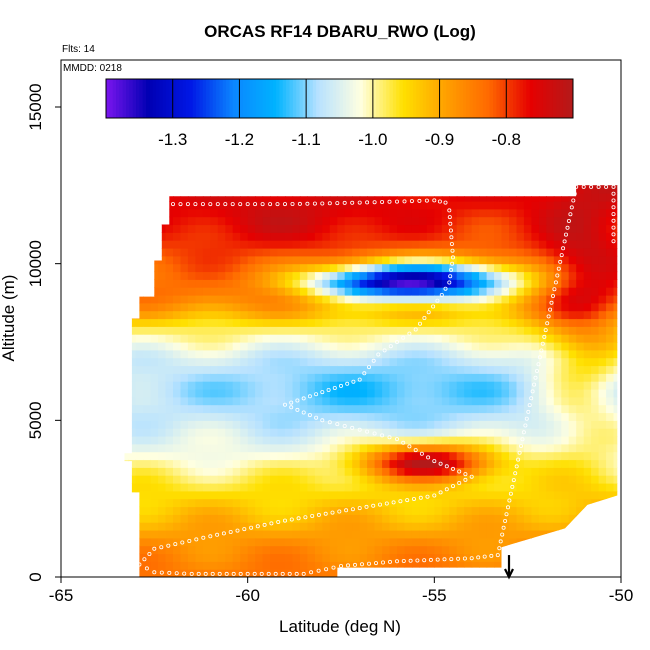  What do you see at coordinates (305, 139) in the screenshot?
I see `colorbar-tick-label: -1.1` at bounding box center [305, 139].